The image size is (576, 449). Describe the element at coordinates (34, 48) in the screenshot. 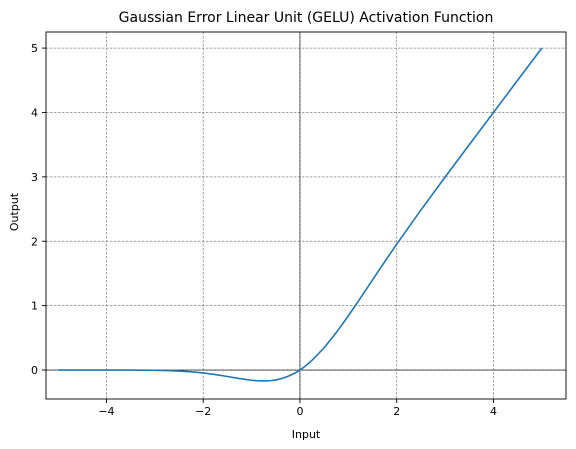

I see `y-tick-label: 5` at that location.